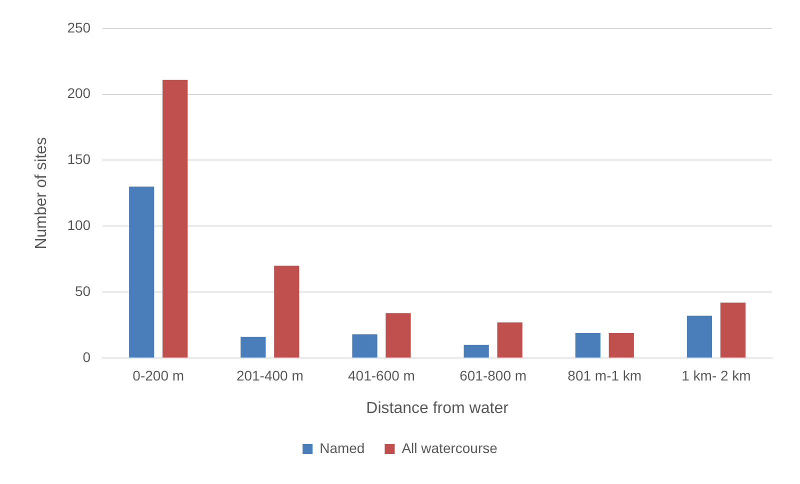 The width and height of the screenshot is (800, 484). Describe the element at coordinates (79, 159) in the screenshot. I see `y-tick-label: 150` at that location.